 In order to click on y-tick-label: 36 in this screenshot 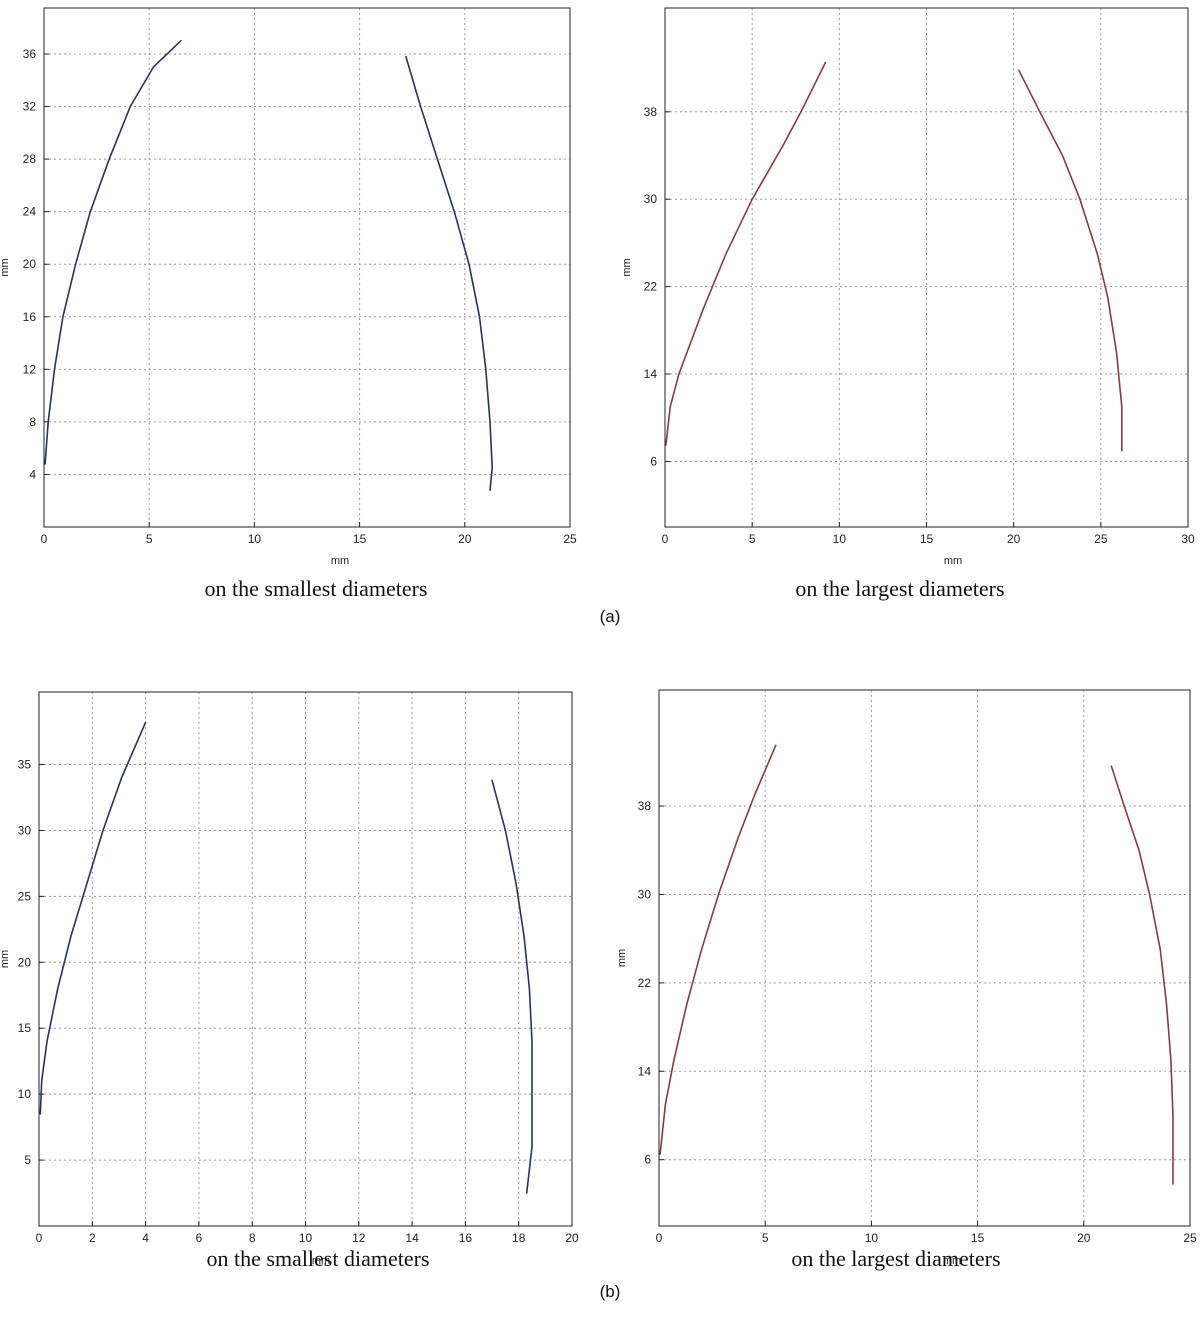, I will do `click(30, 54)`.